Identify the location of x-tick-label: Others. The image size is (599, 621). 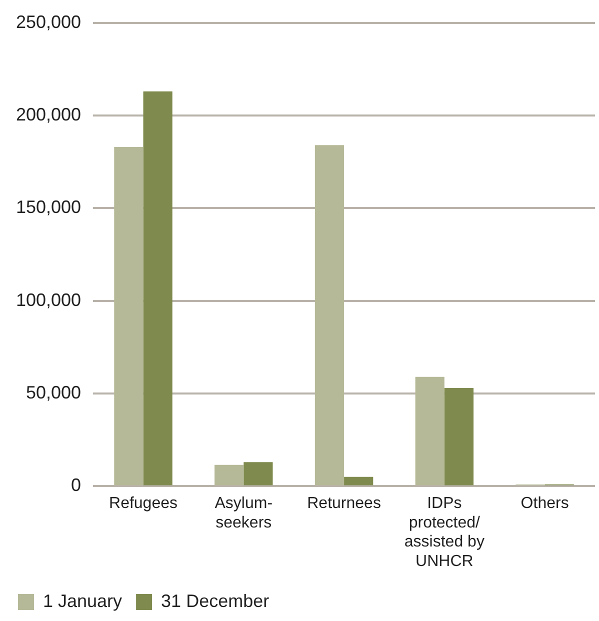
(544, 503).